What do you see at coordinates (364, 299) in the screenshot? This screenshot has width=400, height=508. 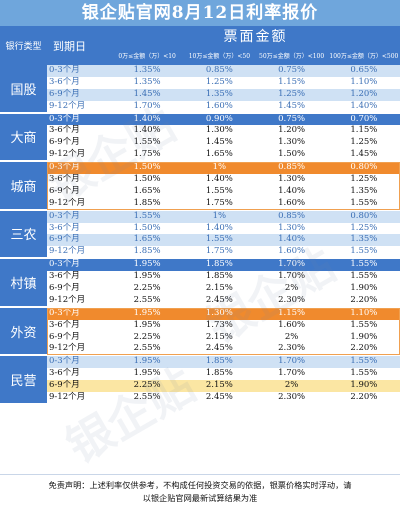 I see `rate-cell: 2.20%` at bounding box center [364, 299].